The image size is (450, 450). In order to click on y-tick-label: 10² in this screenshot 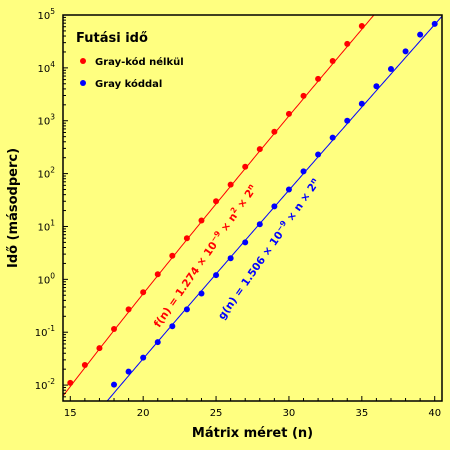, I will do `click(46, 173)`.